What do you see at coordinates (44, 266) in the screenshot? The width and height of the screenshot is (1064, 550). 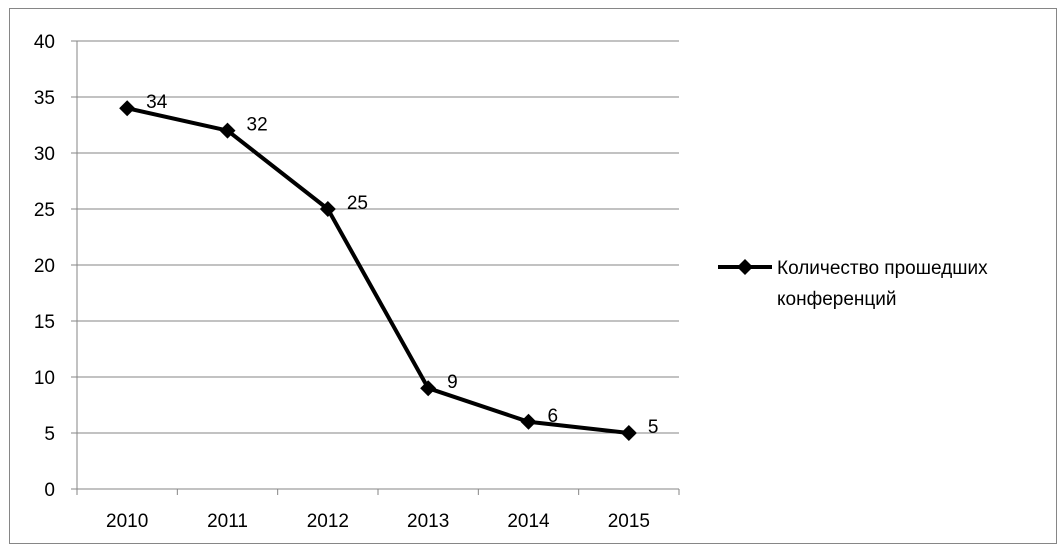 I see `y-tick-label: 20` at bounding box center [44, 266].